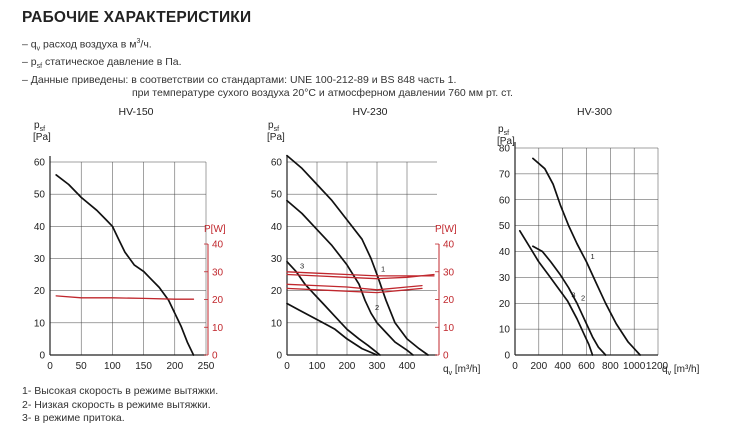 The height and width of the screenshot is (437, 735). What do you see at coordinates (102, 63) in the screenshot?
I see `note-pressure: – psf статическое давление в Па.` at bounding box center [102, 63].